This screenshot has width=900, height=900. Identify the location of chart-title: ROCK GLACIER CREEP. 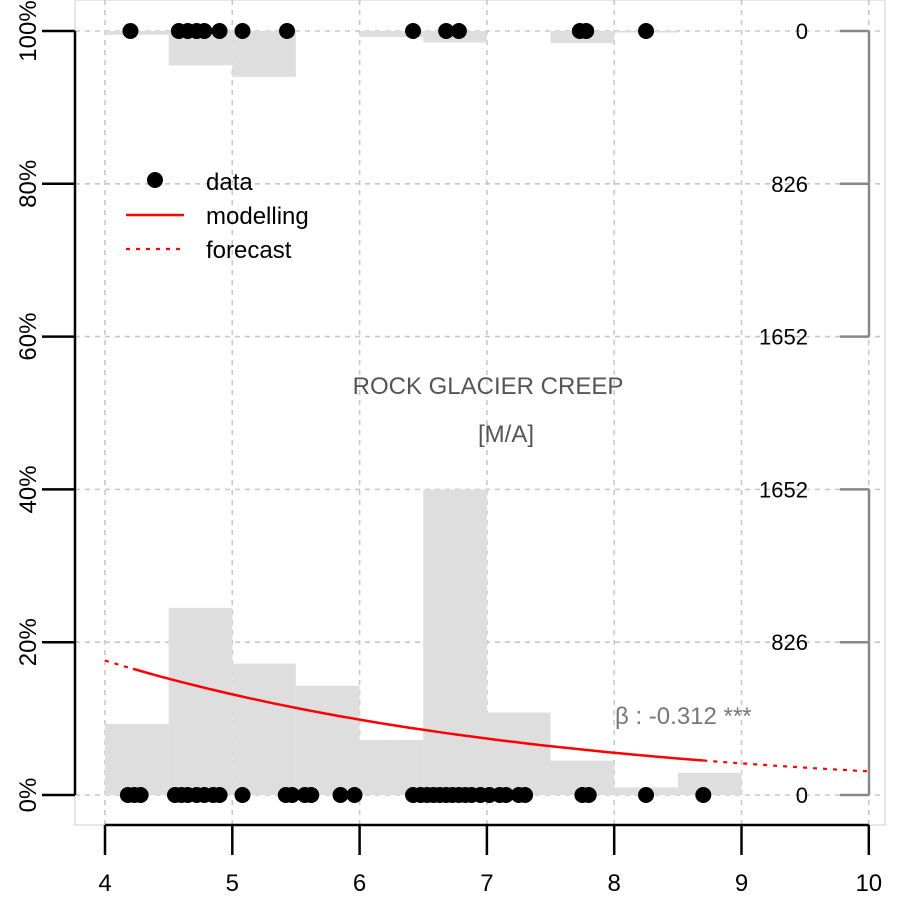
(488, 386).